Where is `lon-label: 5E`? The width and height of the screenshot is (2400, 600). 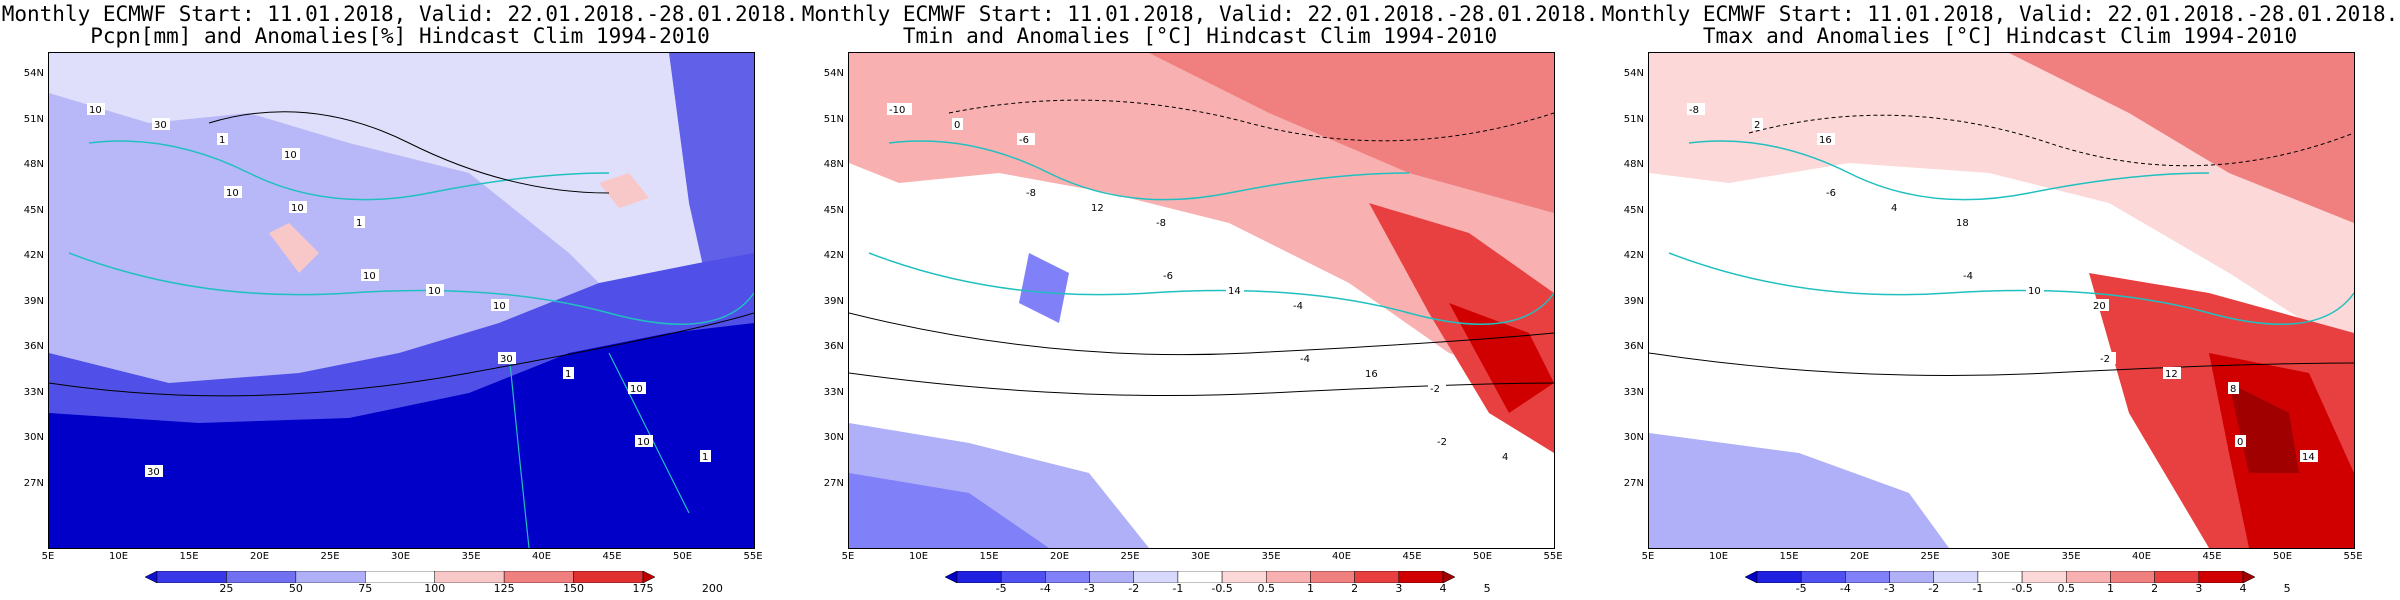 lon-label: 5E is located at coordinates (848, 556).